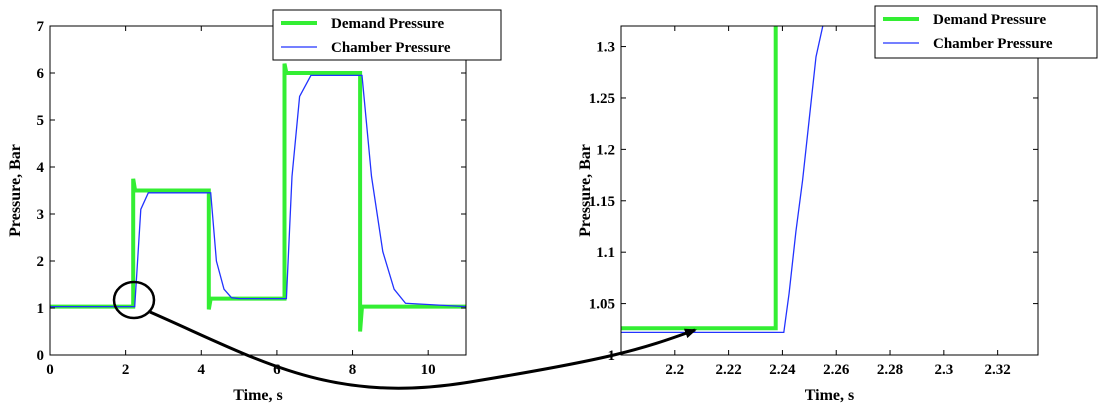 This screenshot has width=1099, height=403. I want to click on zoom-arrow, so click(423, 350).